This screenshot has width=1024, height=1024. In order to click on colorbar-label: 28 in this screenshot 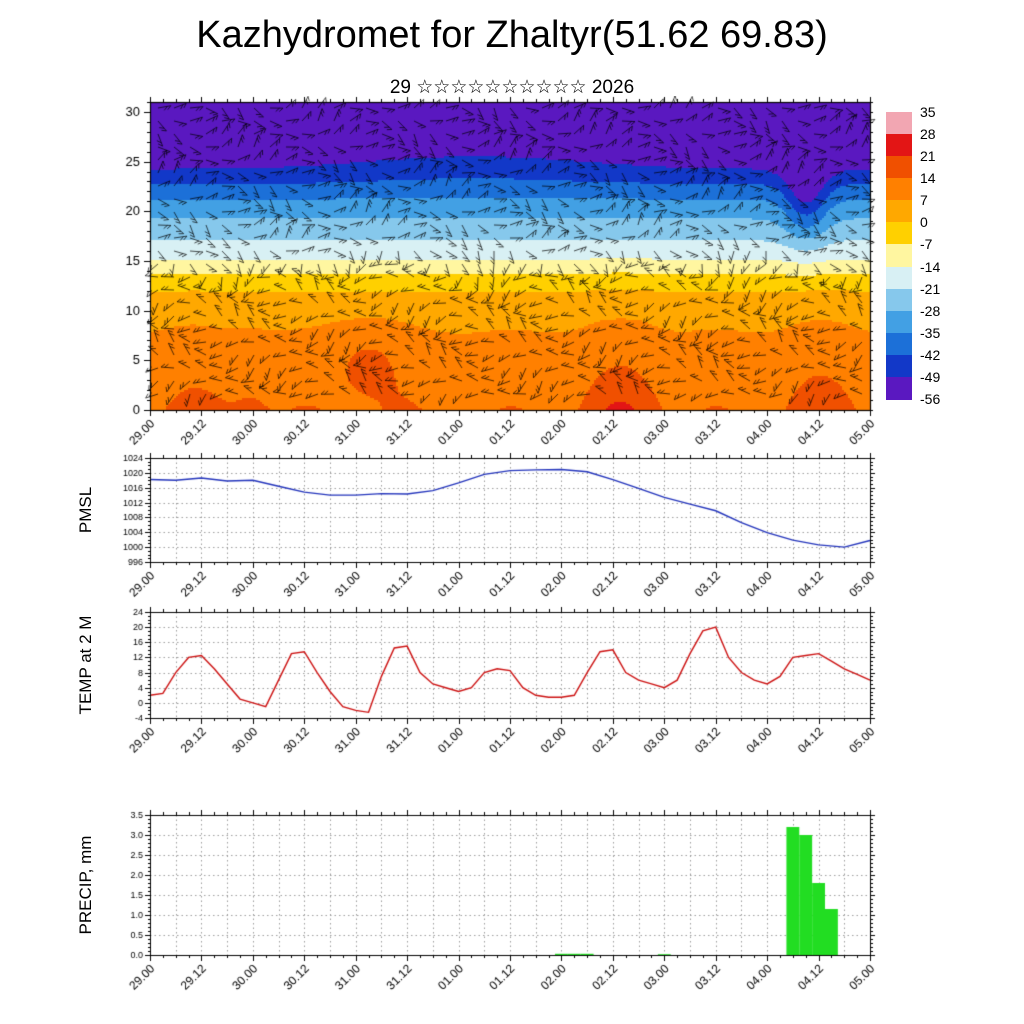, I will do `click(928, 134)`.